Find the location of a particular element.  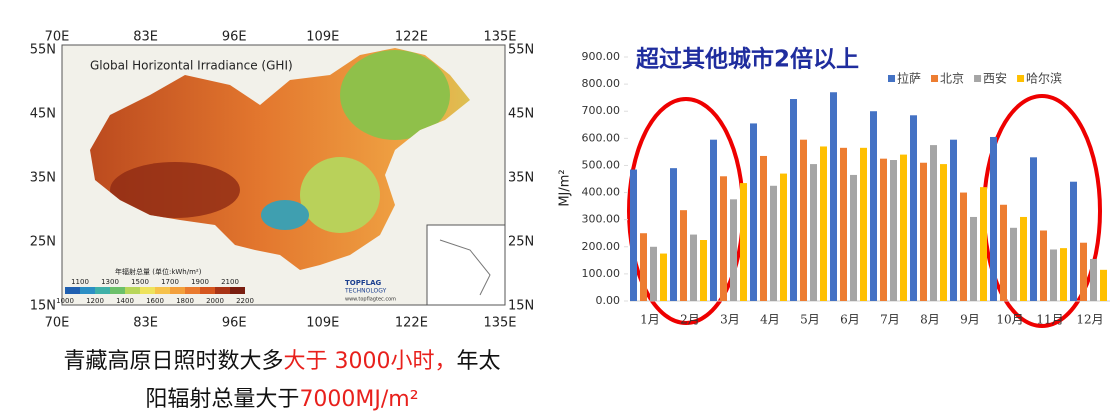

caption-line: 青藏高原日照时数大多大于 3000小时，年太 is located at coordinates (281, 361).